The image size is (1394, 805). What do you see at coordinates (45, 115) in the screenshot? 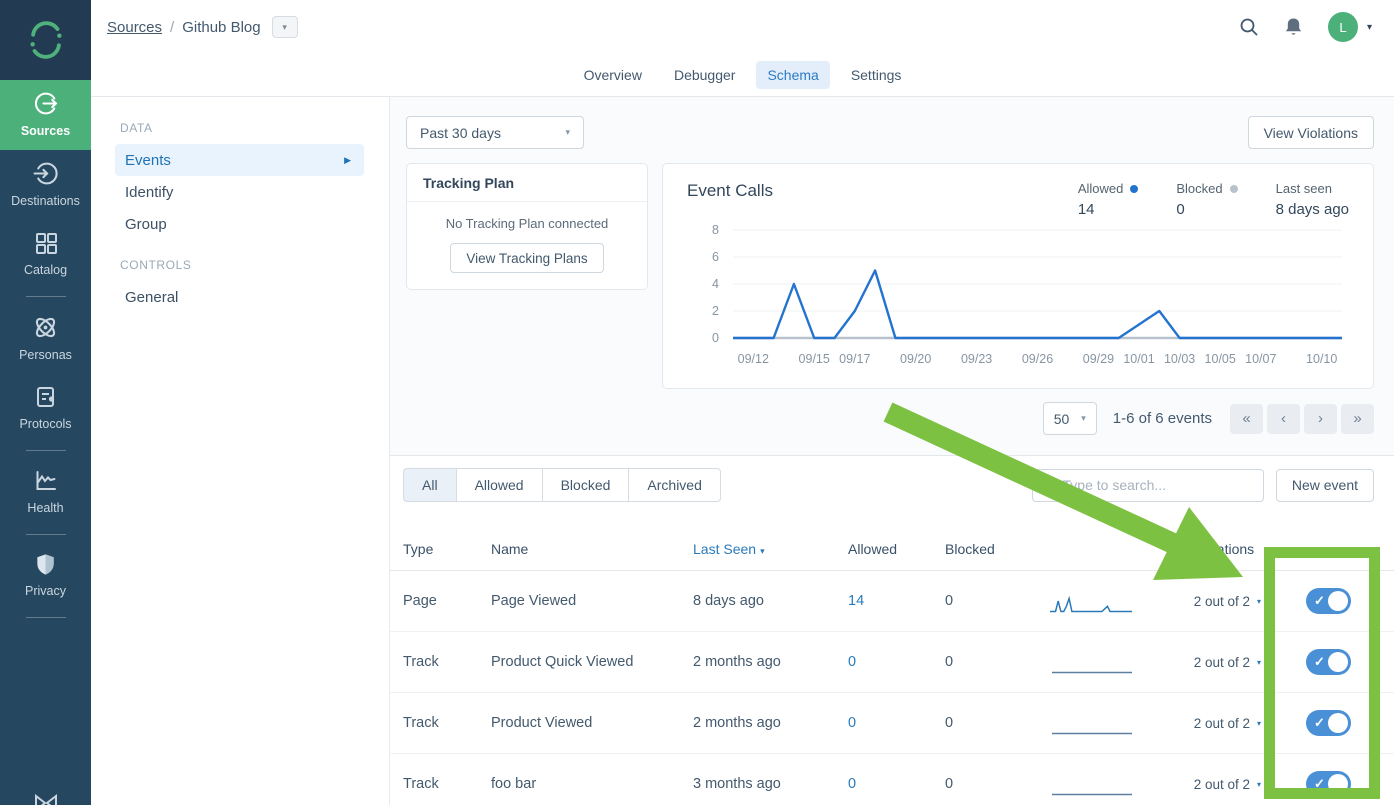
I see `sidebar-item-sources: Sources` at bounding box center [45, 115].